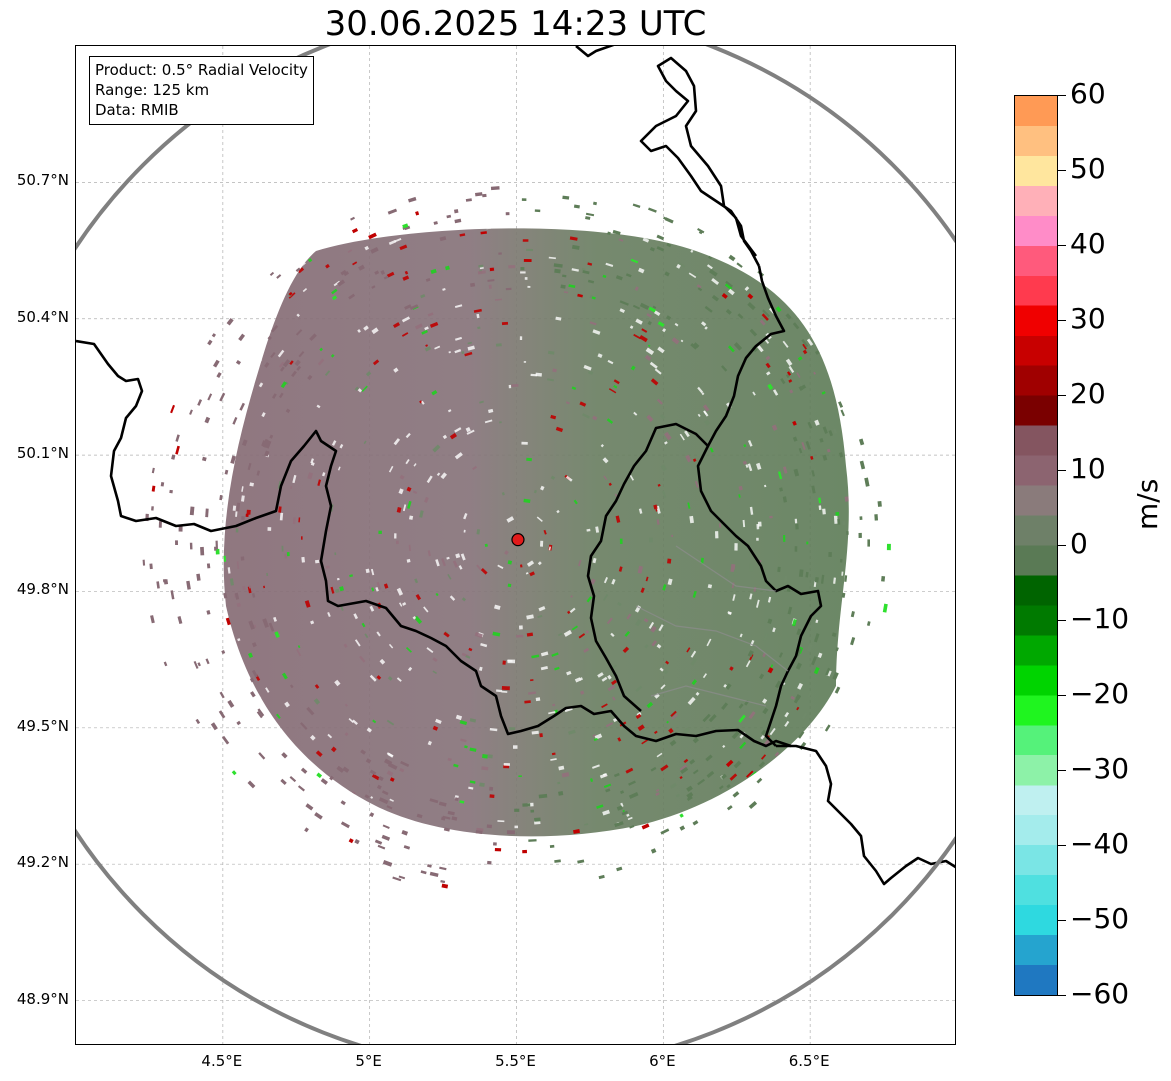 This screenshot has height=1081, width=1171. I want to click on lat-label-2: 49.5°N, so click(42, 725).